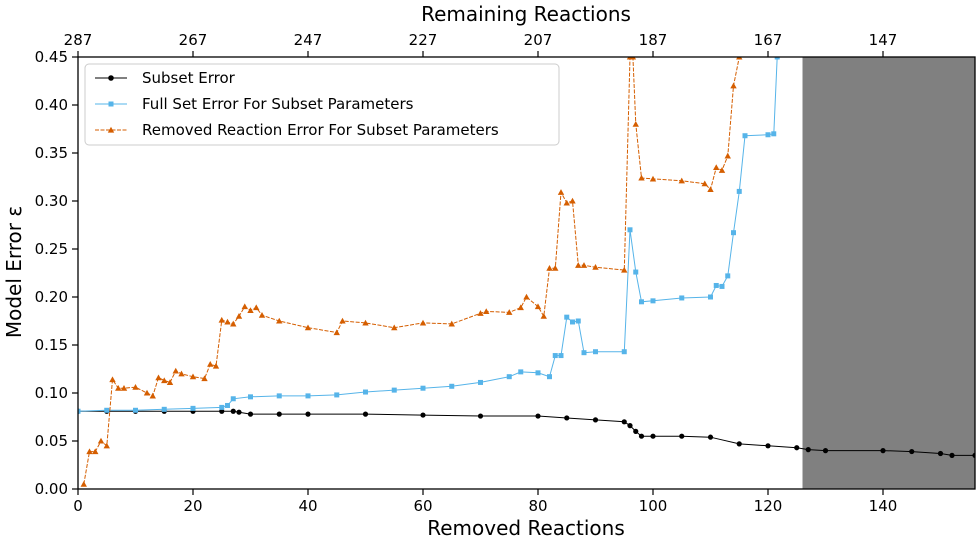  Describe the element at coordinates (51, 345) in the screenshot. I see `y-tick-label: 0.15` at that location.